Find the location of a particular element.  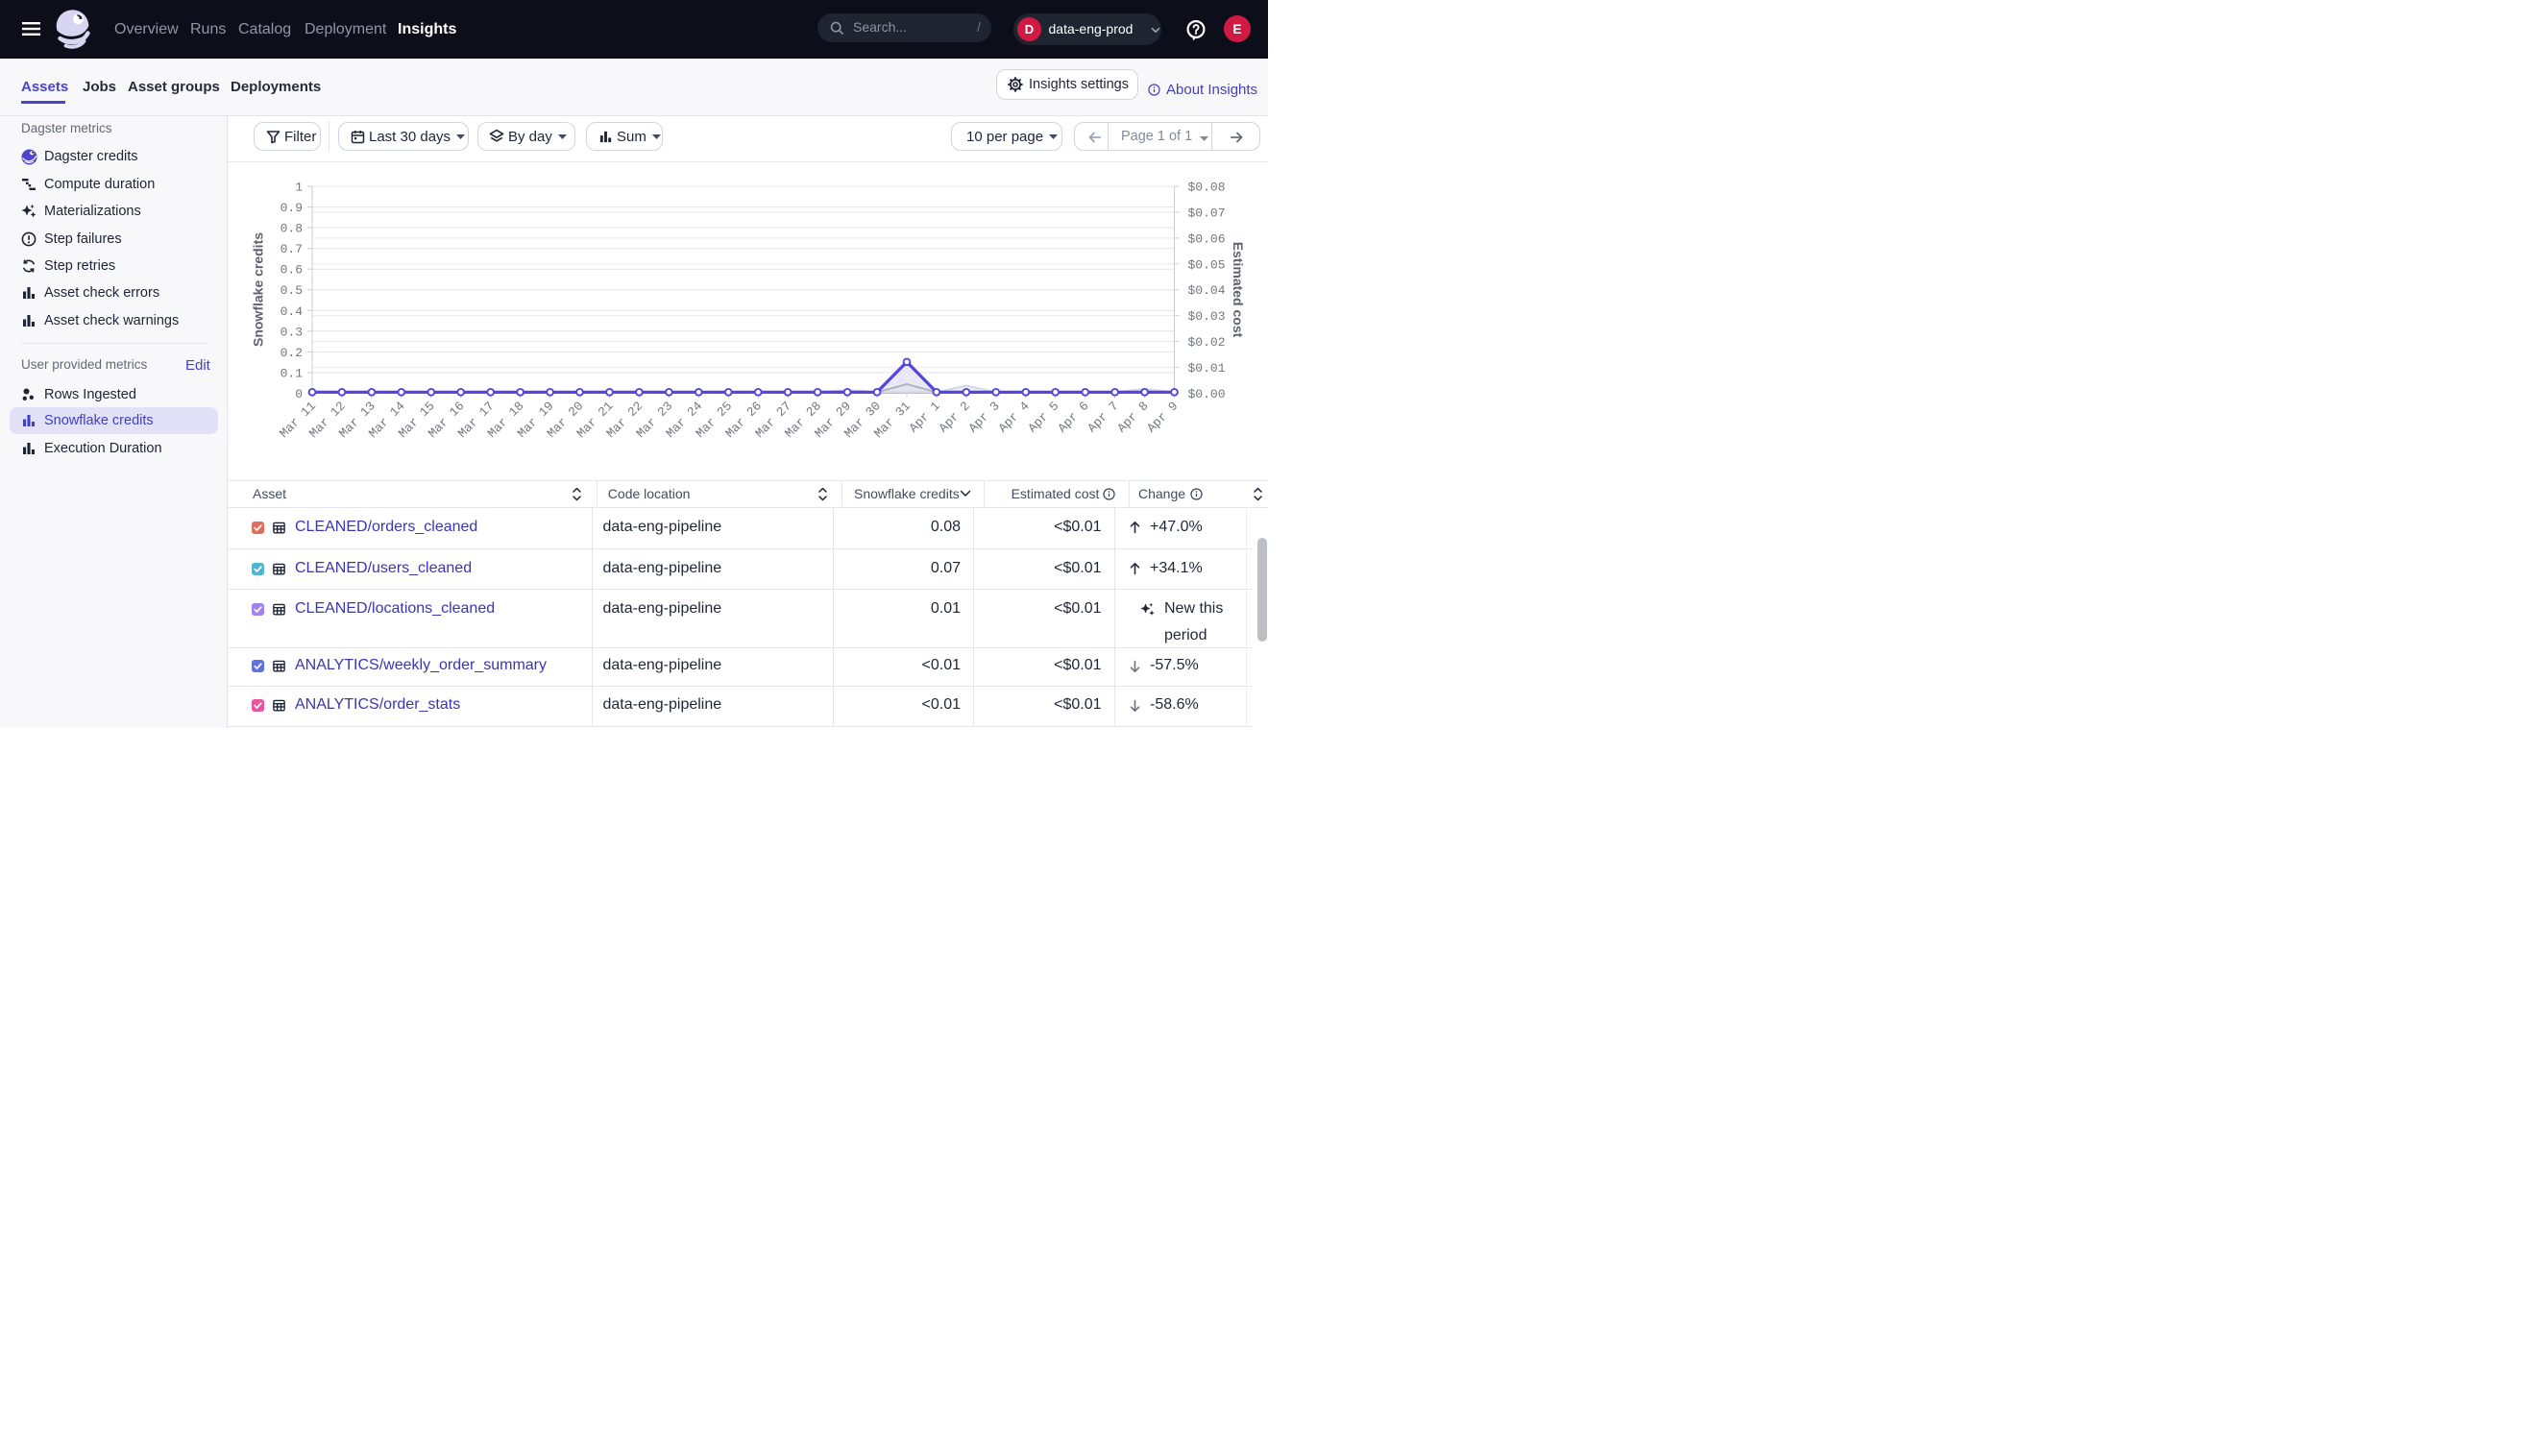

svg-text: 0.5 is located at coordinates (291, 290).